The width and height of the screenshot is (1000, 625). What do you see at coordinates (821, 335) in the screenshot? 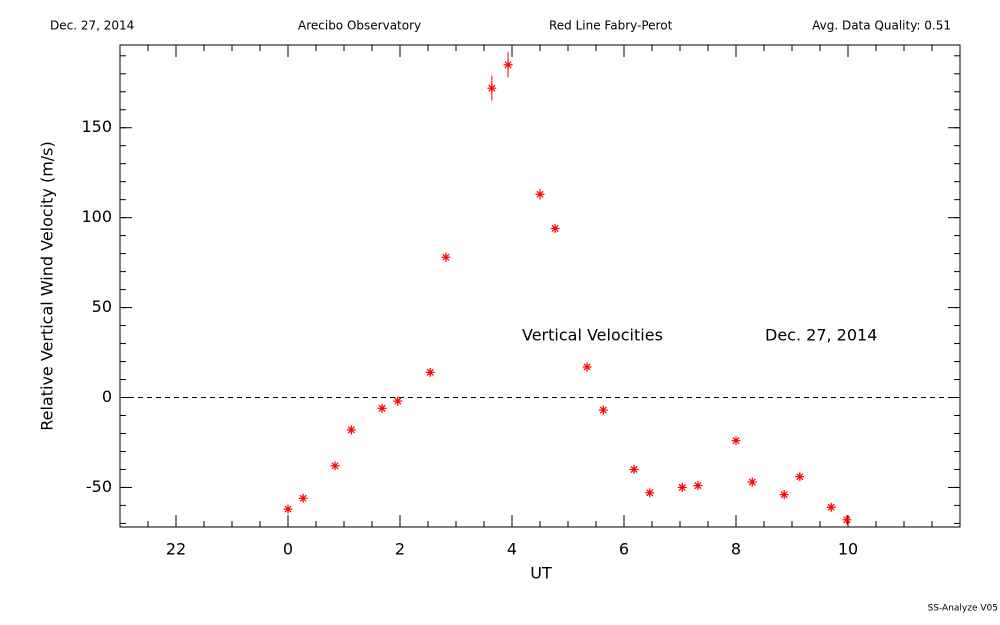
I see `annotation: Dec. 27, 2014` at bounding box center [821, 335].